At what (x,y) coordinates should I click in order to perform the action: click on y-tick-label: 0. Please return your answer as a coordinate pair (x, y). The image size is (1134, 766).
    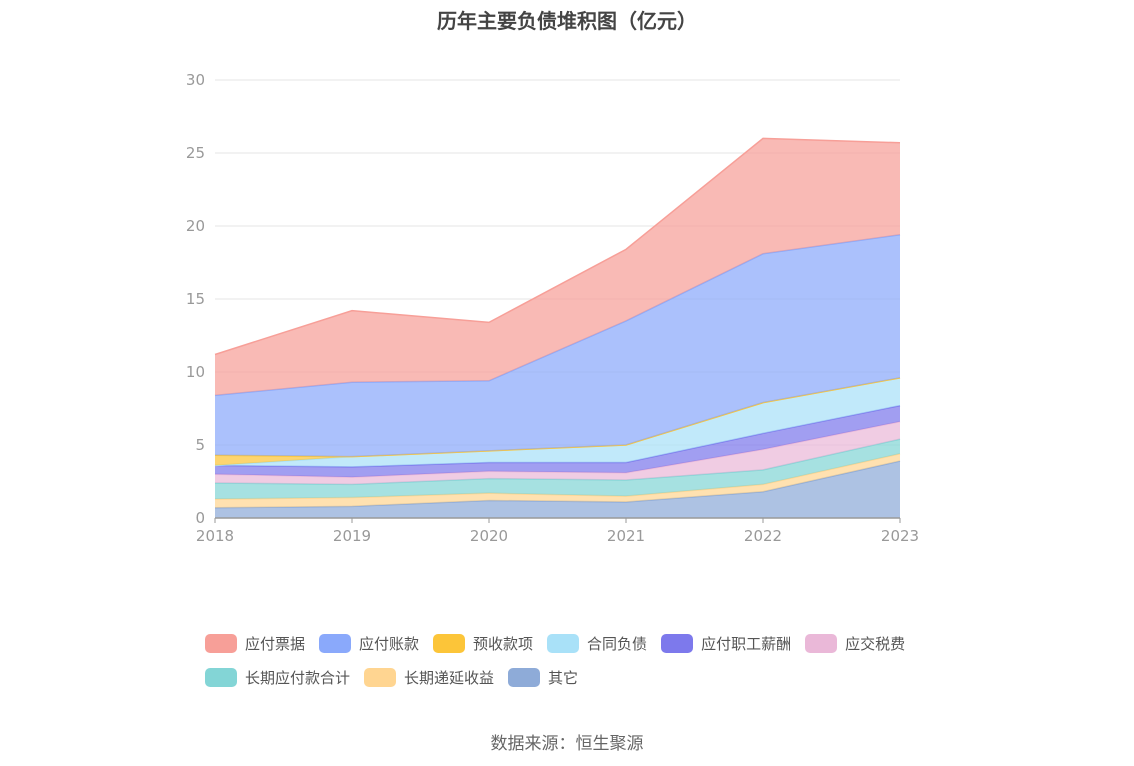
    Looking at the image, I should click on (200, 518).